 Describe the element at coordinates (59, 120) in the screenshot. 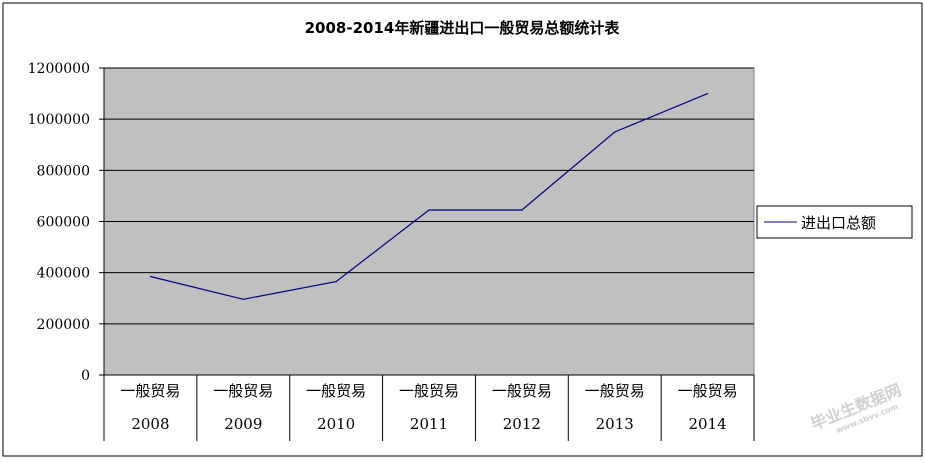

I see `y-tick-label: 1000000` at that location.